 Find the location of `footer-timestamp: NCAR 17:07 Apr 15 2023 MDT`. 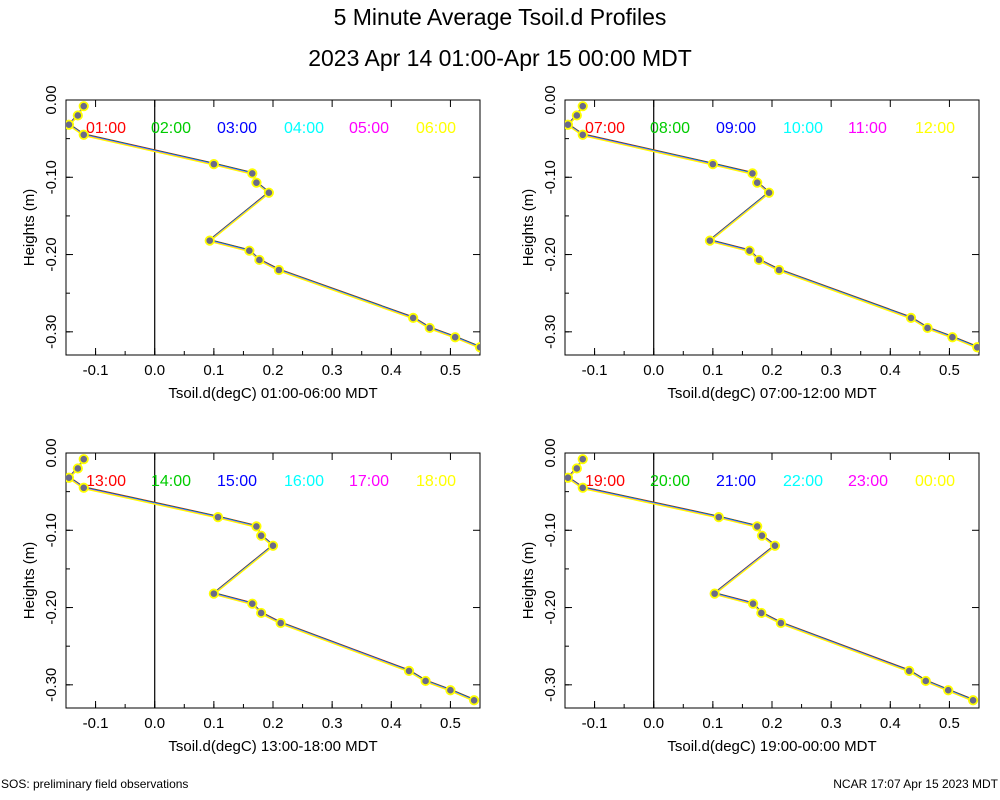

footer-timestamp: NCAR 17:07 Apr 15 2023 MDT is located at coordinates (915, 784).